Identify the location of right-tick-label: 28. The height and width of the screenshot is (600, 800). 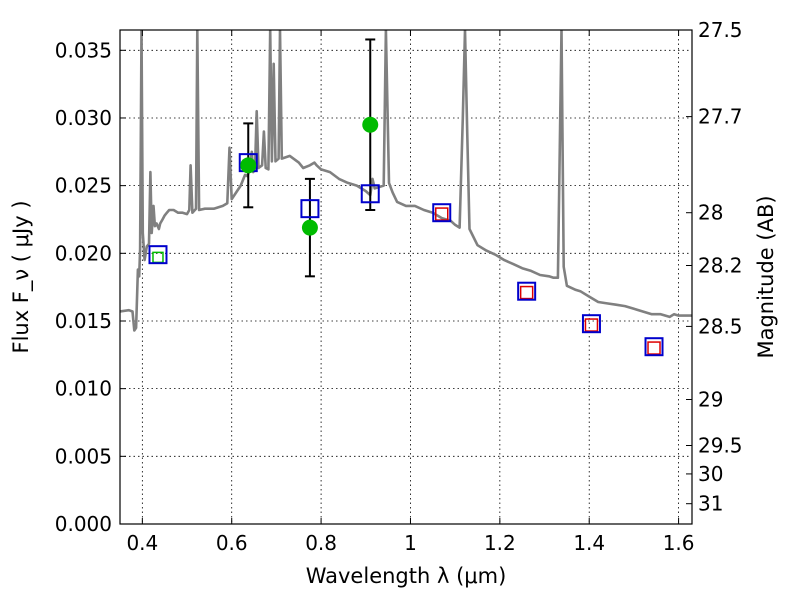
(710, 213).